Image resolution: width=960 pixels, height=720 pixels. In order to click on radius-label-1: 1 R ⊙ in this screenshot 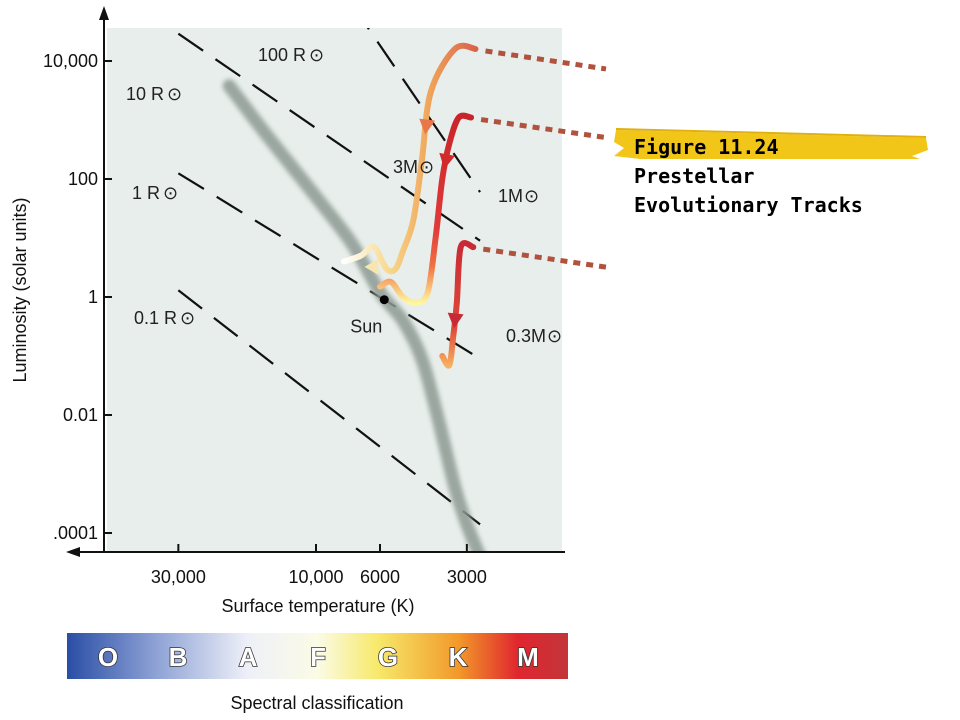, I will do `click(155, 193)`.